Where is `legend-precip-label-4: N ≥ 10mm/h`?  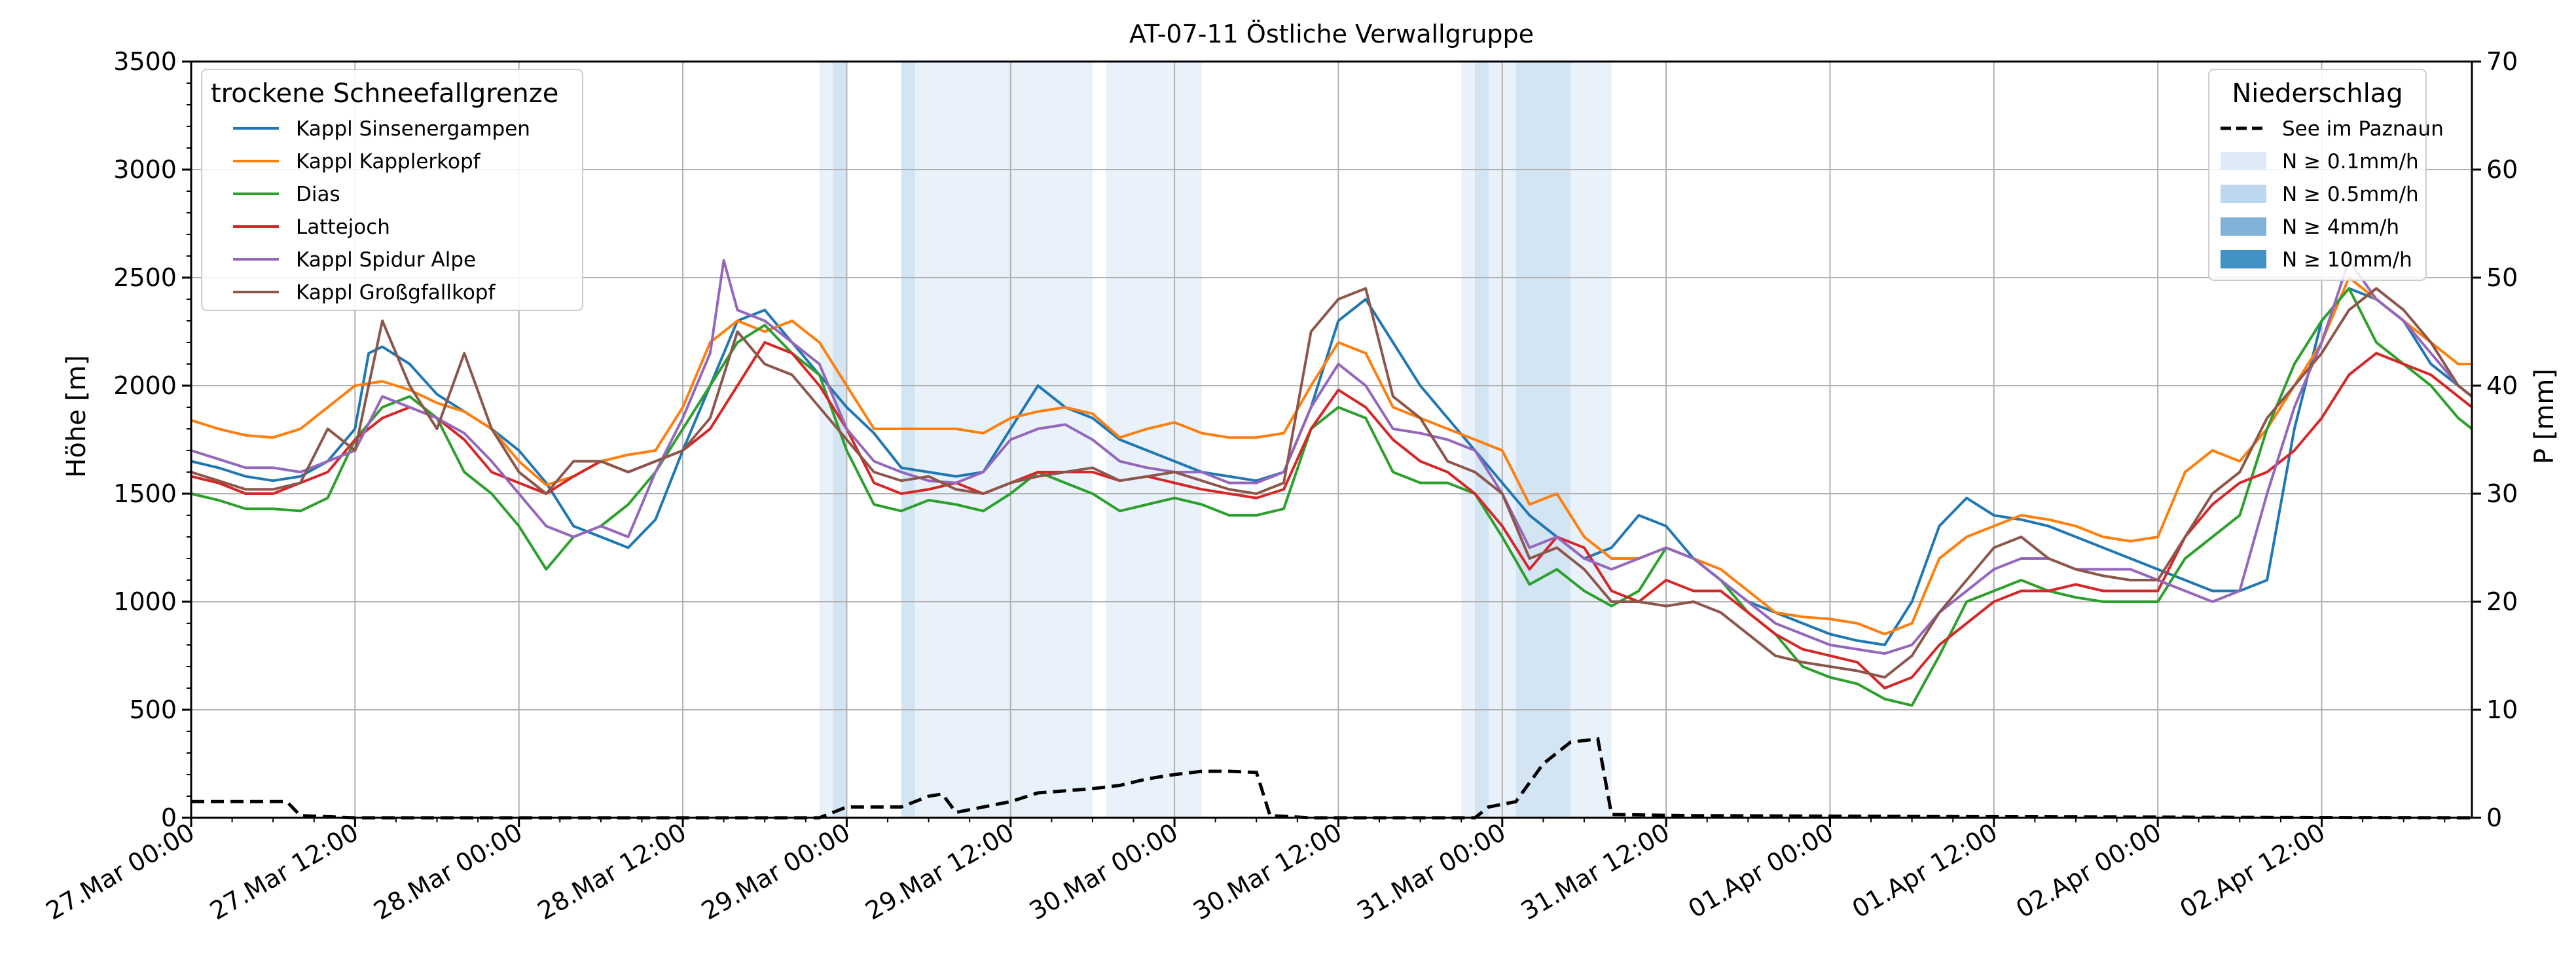
legend-precip-label-4: N ≥ 10mm/h is located at coordinates (2347, 260).